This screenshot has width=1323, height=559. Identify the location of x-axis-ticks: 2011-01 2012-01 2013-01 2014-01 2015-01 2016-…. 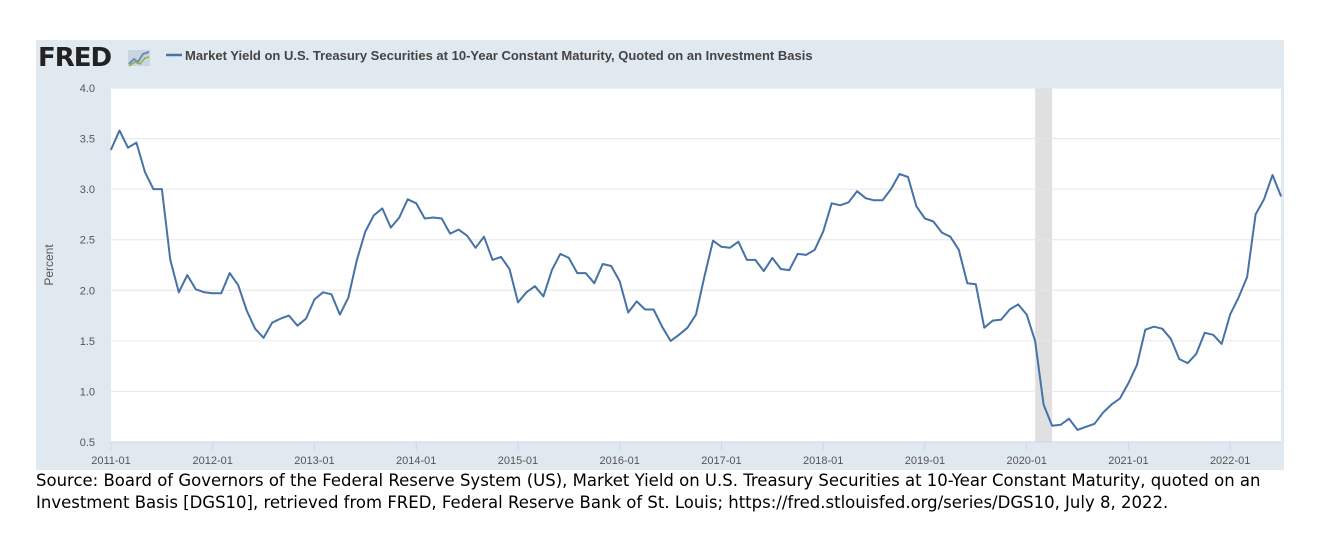
(670, 454).